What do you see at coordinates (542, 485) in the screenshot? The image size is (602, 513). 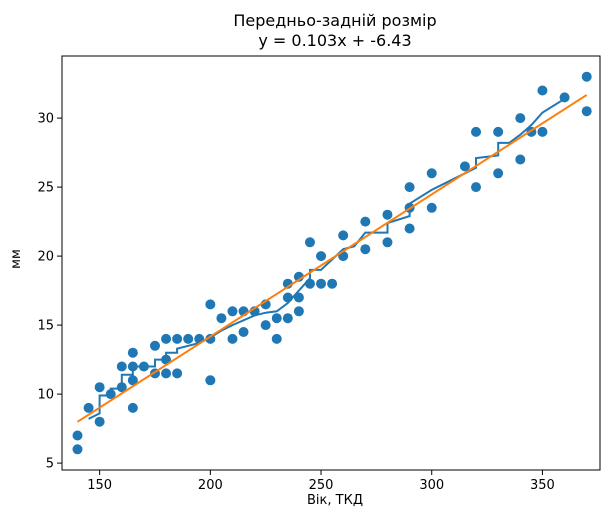 I see `x-tick-label: 350` at bounding box center [542, 485].